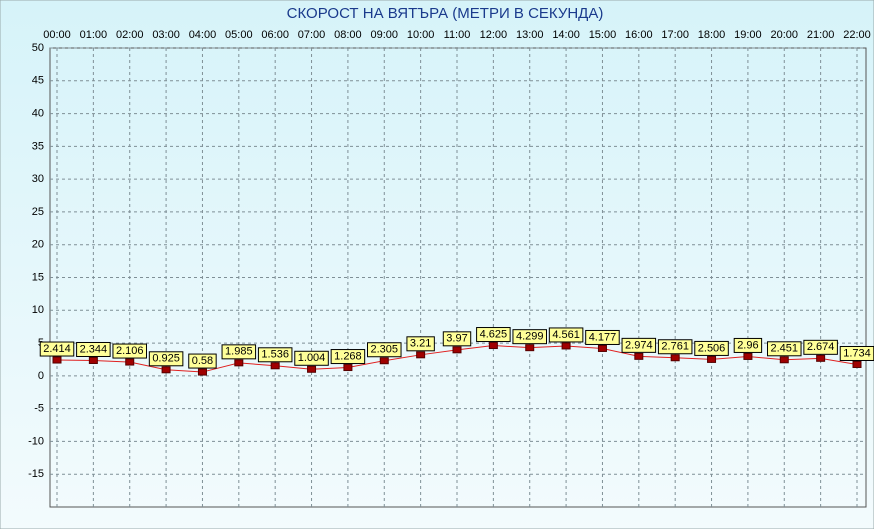  I want to click on y-tick-label: -15, so click(36, 474).